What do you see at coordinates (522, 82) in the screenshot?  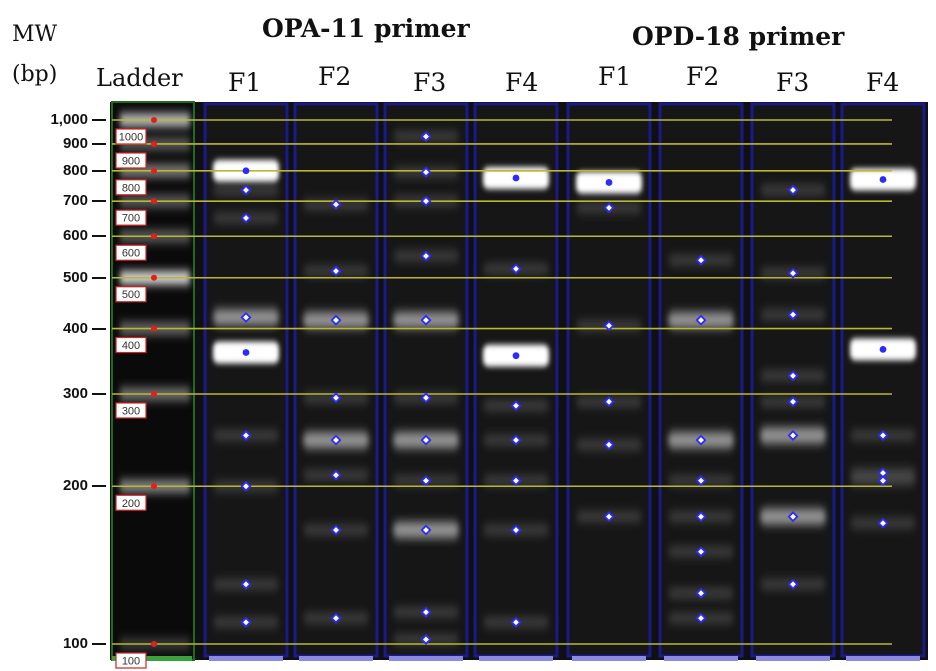 I see `lane-label-opa-f4: F4` at bounding box center [522, 82].